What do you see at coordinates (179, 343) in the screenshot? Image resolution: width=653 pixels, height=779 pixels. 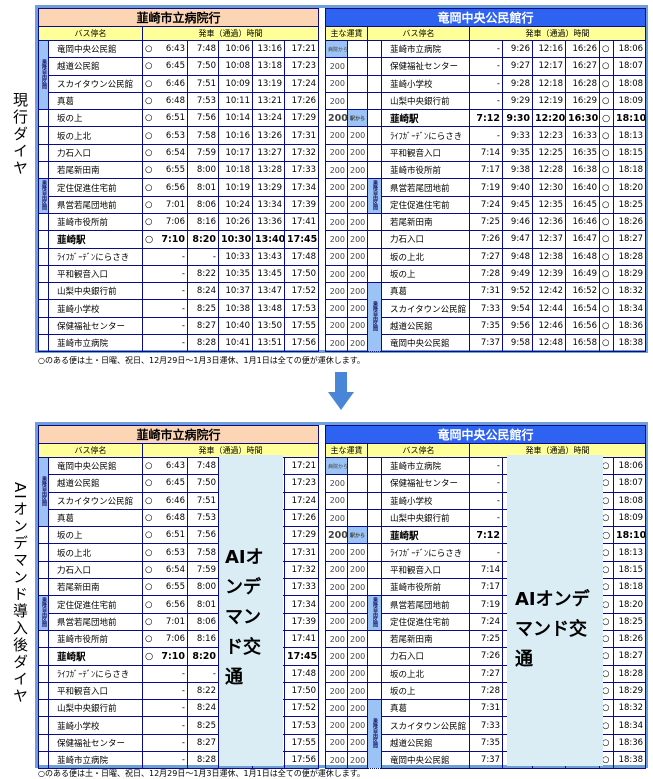 I see `table-row: 韮崎市立病院 -8:28 10:41 13:51 17:56` at bounding box center [179, 343].